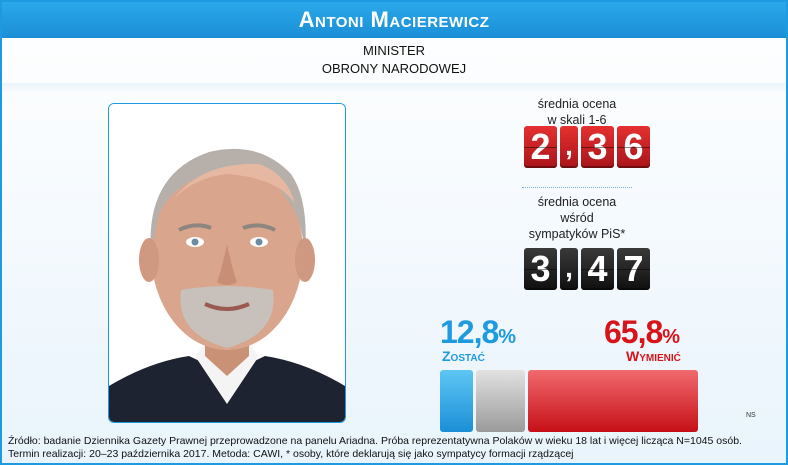  Describe the element at coordinates (633, 269) in the screenshot. I see `rating-digit: 7` at that location.